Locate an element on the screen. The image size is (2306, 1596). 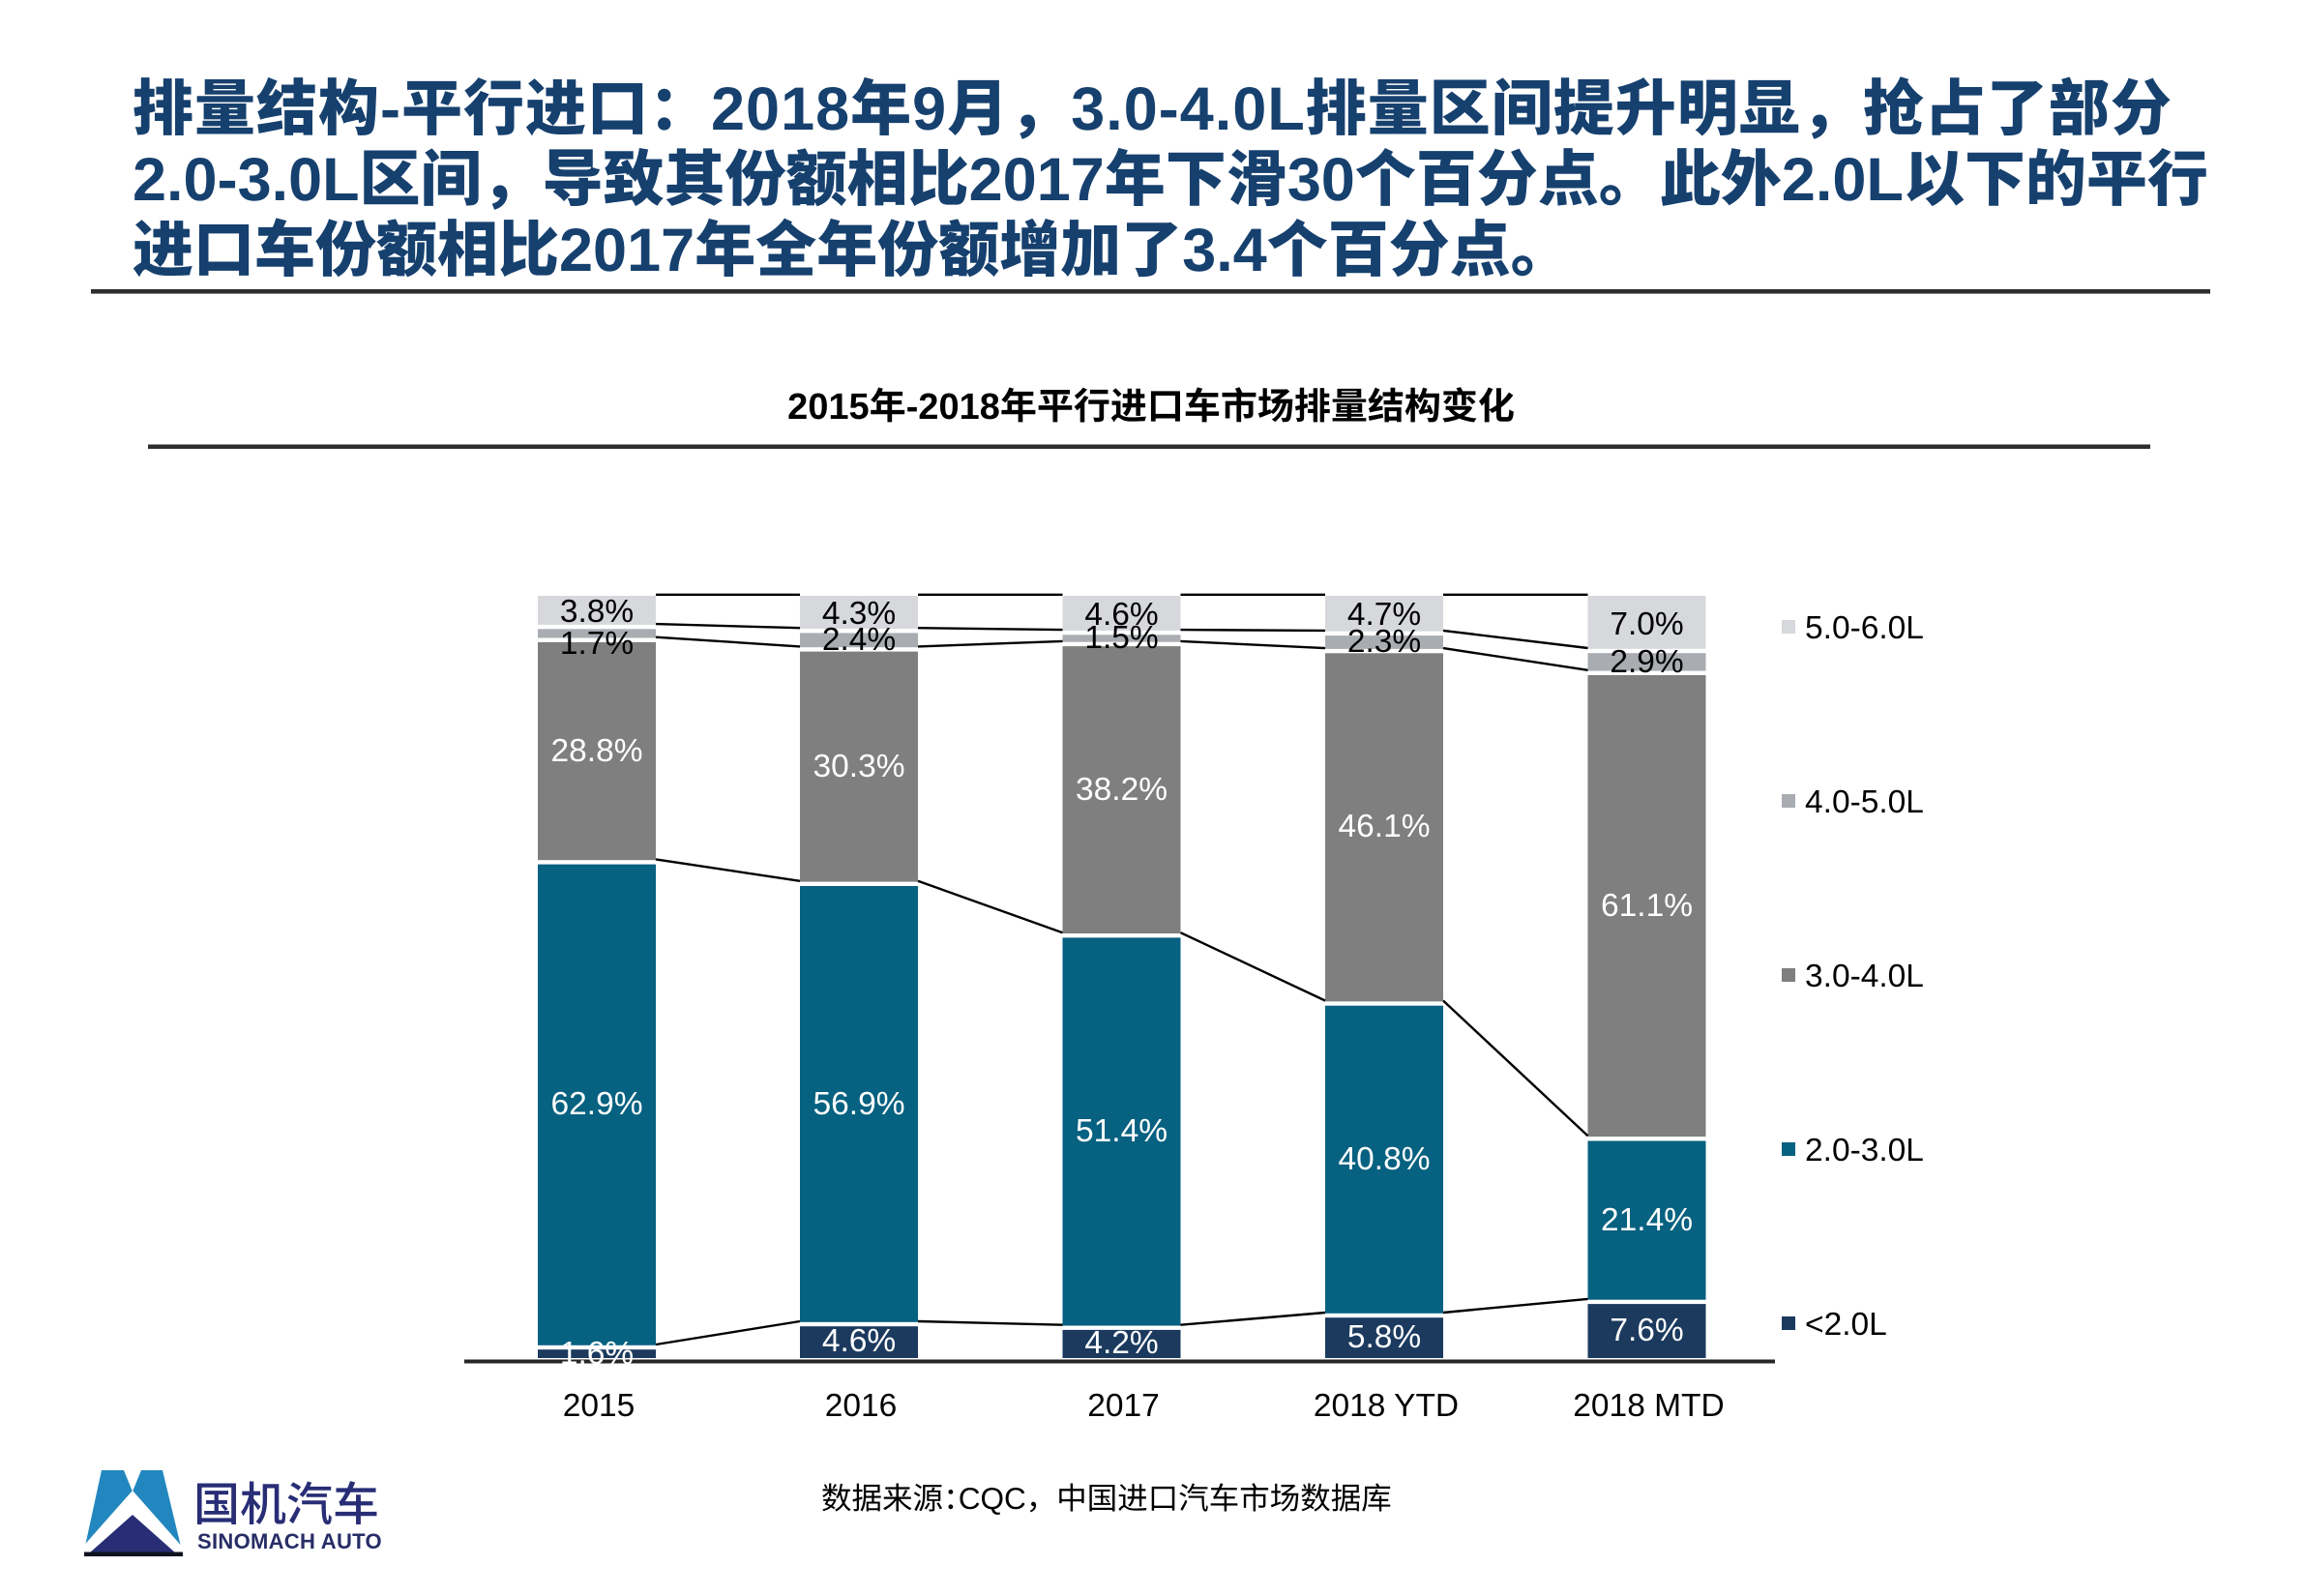
svg-text: 2018 YTD is located at coordinates (1386, 1406).